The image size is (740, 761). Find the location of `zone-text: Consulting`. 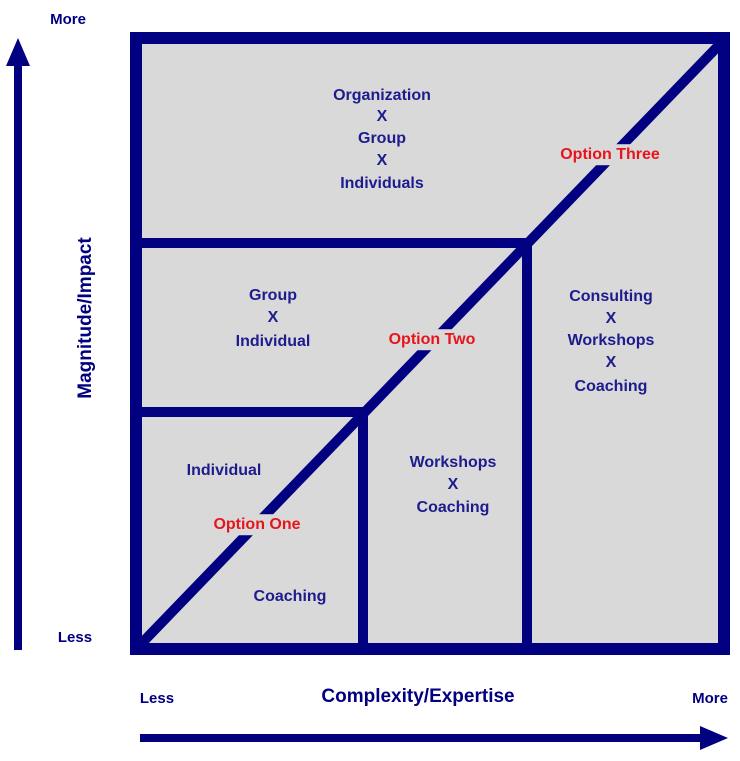

zone-text: Consulting is located at coordinates (611, 296).